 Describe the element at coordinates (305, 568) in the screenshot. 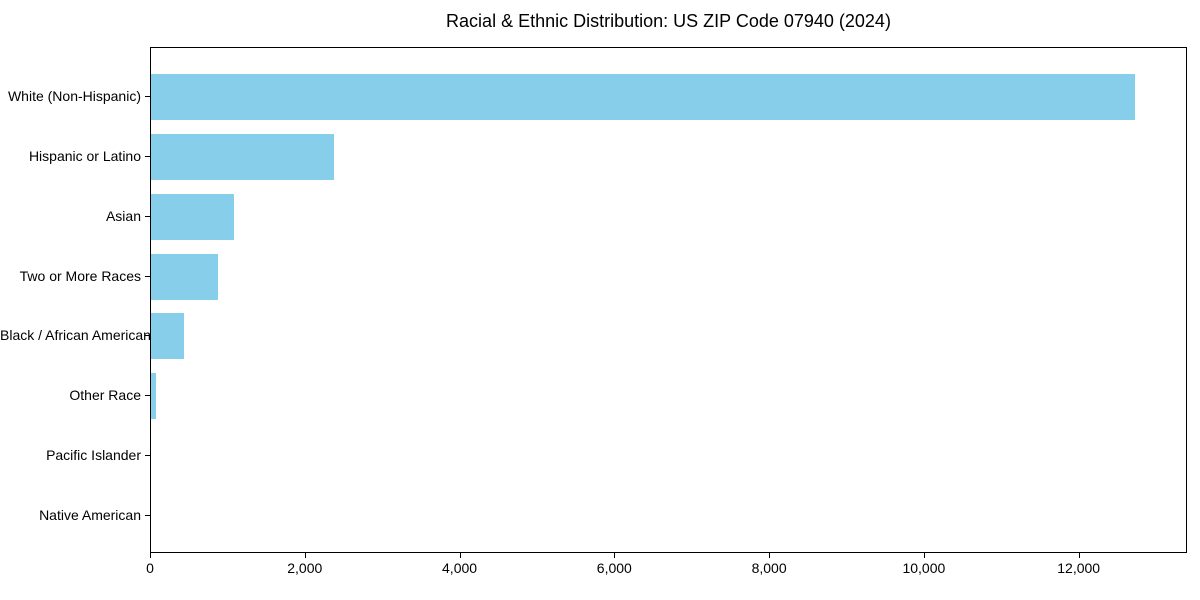

I see `x-tick-label: 2,000` at that location.